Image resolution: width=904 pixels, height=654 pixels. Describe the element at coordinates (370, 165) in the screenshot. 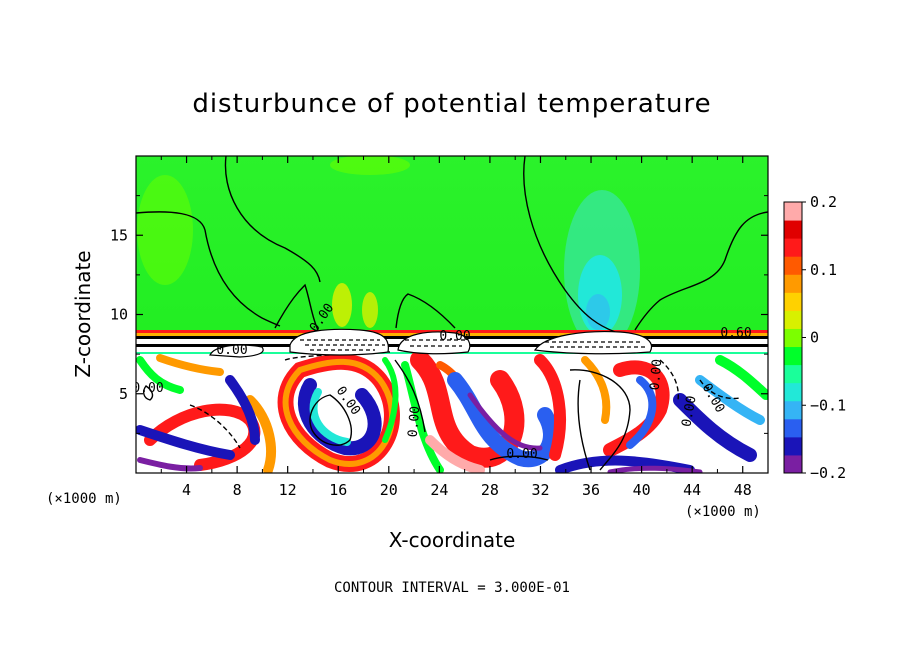

I see `anomaly-lime-top` at that location.